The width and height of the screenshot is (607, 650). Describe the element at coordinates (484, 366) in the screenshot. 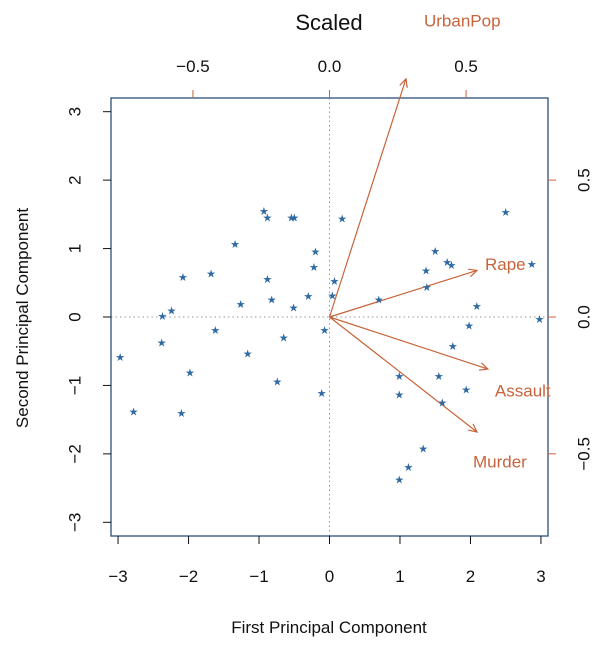

I see `loading-arrowhead-assault` at that location.